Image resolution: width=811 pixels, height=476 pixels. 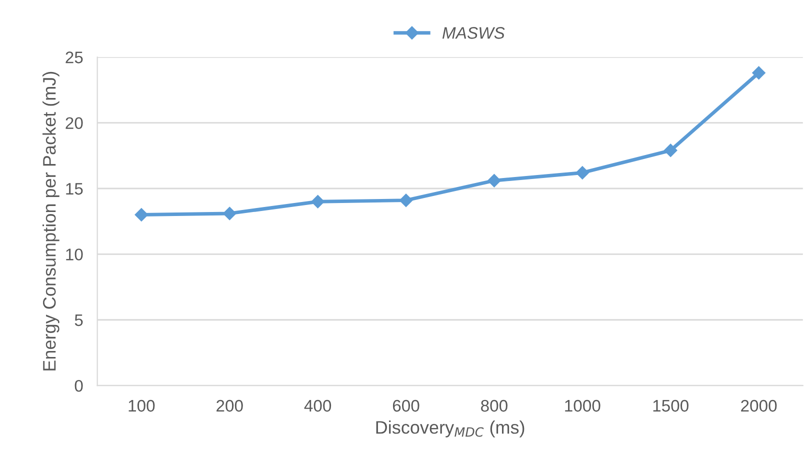 I want to click on x-tick-label: 600, so click(x=406, y=406).